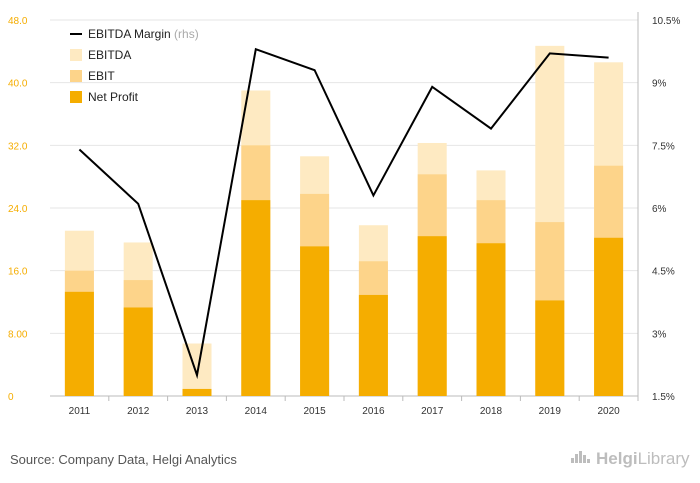  Describe the element at coordinates (197, 411) in the screenshot. I see `x-tick-label: 2013` at that location.